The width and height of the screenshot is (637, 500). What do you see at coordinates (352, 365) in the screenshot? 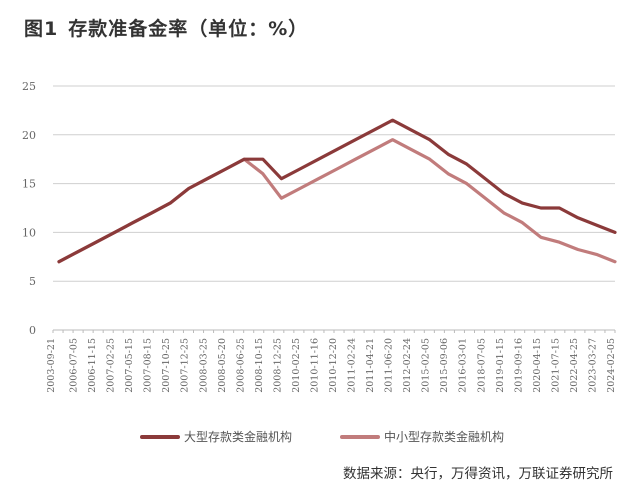
I see `x-tick-label: 2011-02-24` at bounding box center [352, 365].